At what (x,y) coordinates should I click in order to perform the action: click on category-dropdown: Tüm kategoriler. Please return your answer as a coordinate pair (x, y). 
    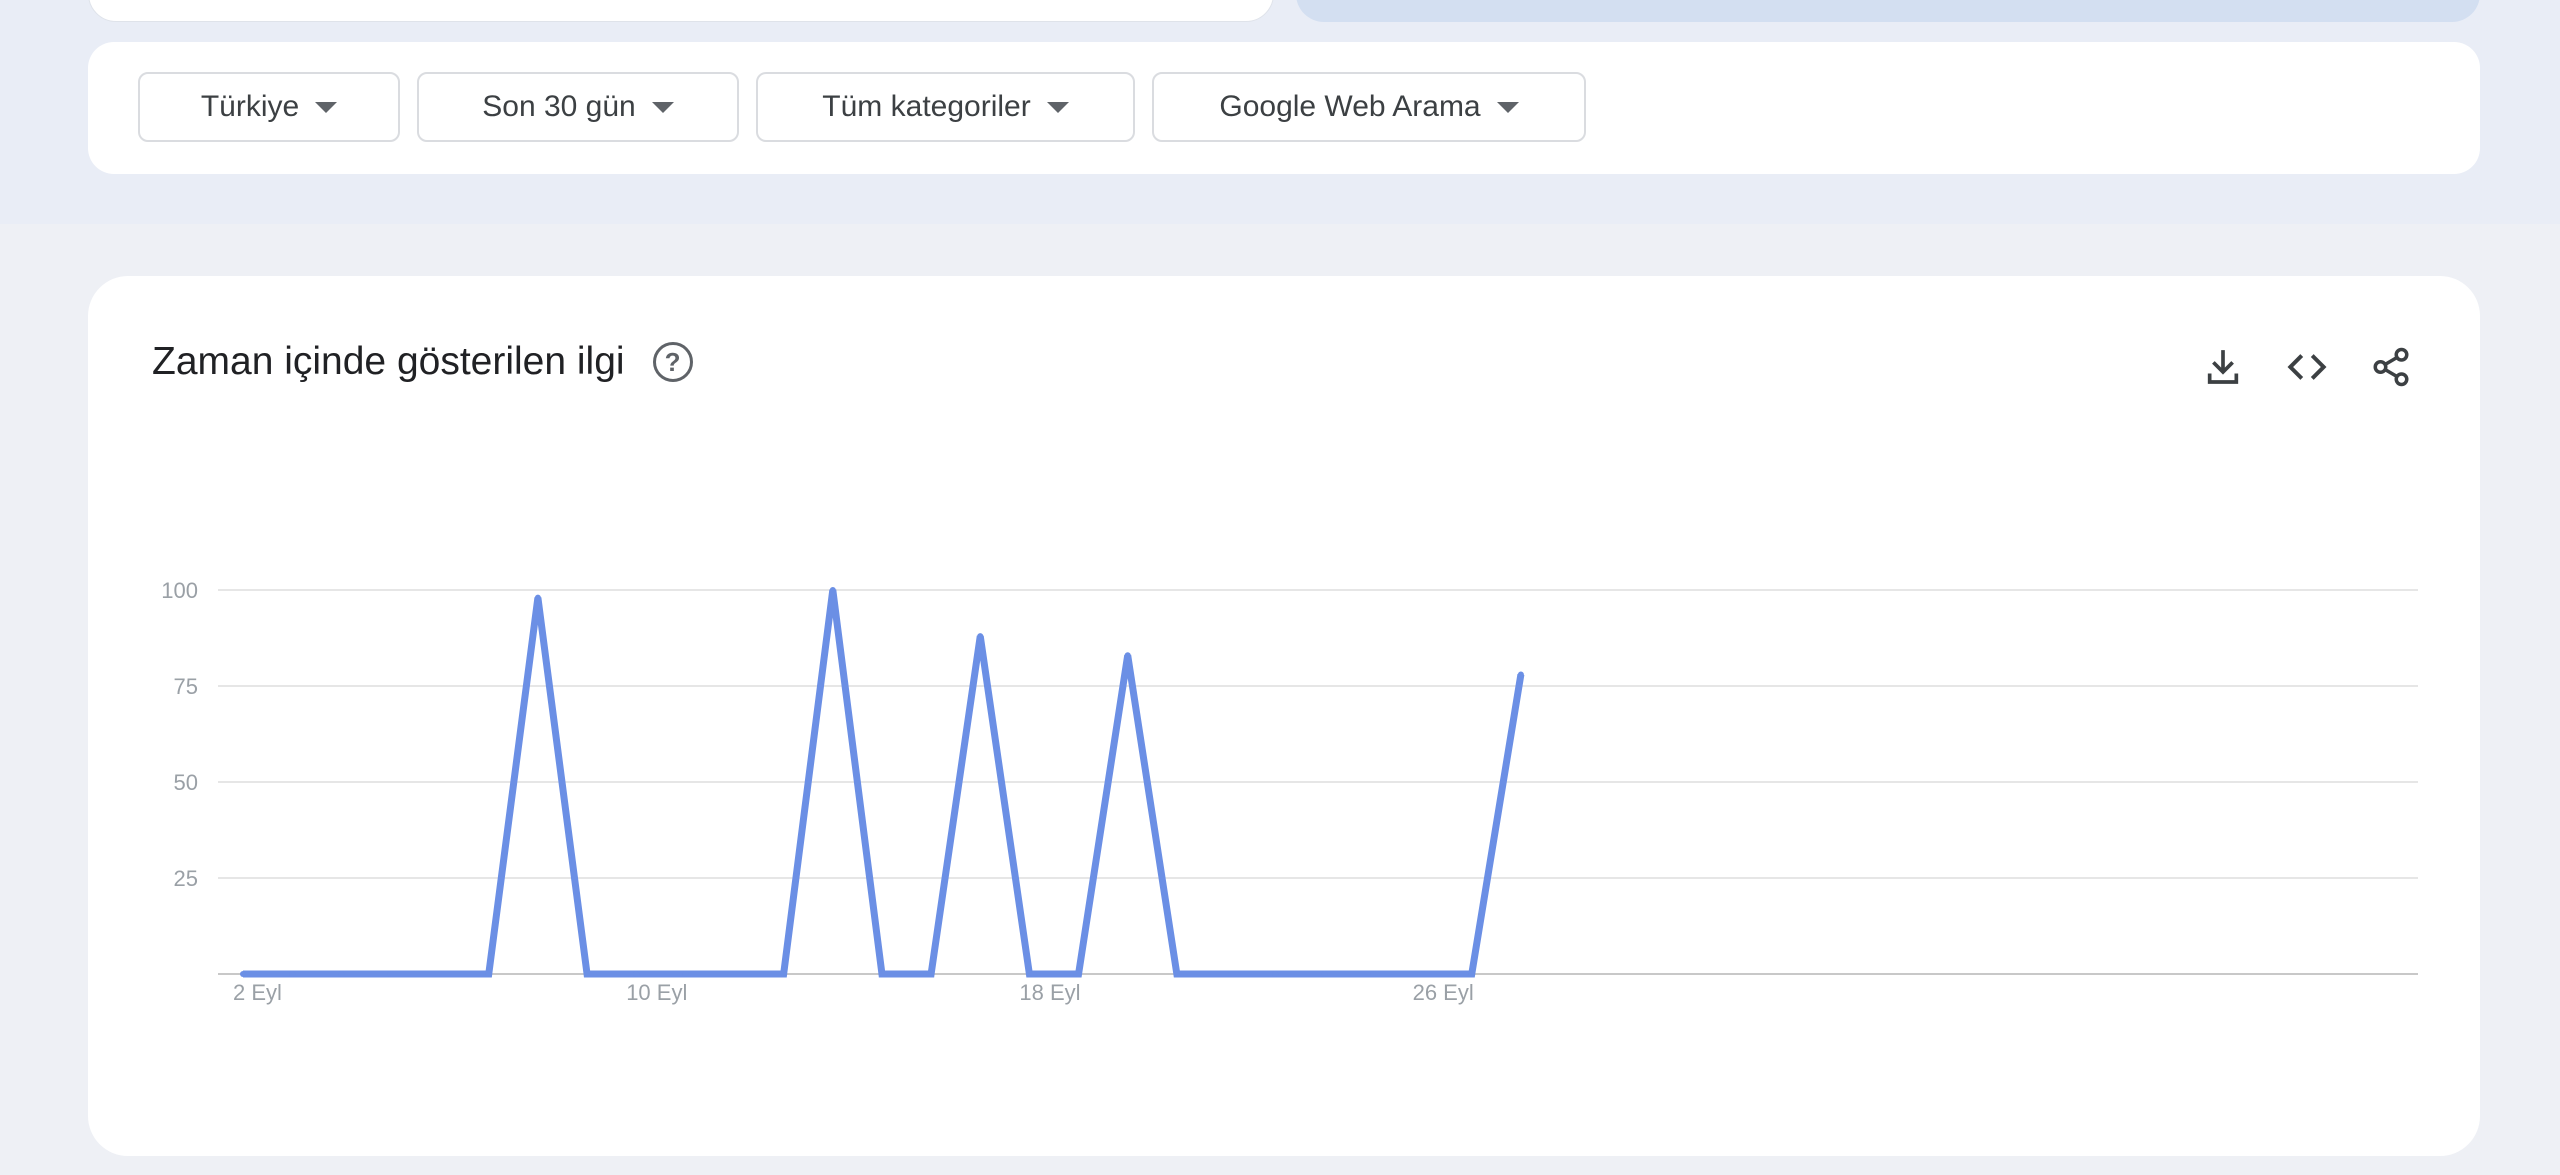
    Looking at the image, I should click on (945, 107).